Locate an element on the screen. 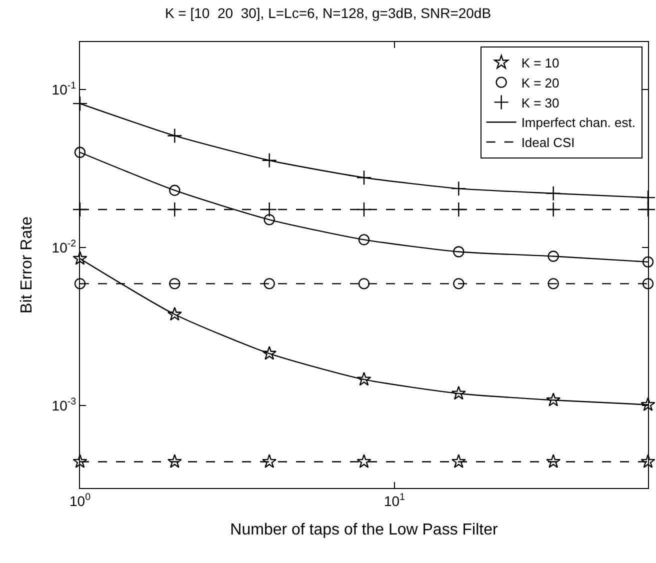 The height and width of the screenshot is (563, 656). legend-label: K = 30 is located at coordinates (540, 102).